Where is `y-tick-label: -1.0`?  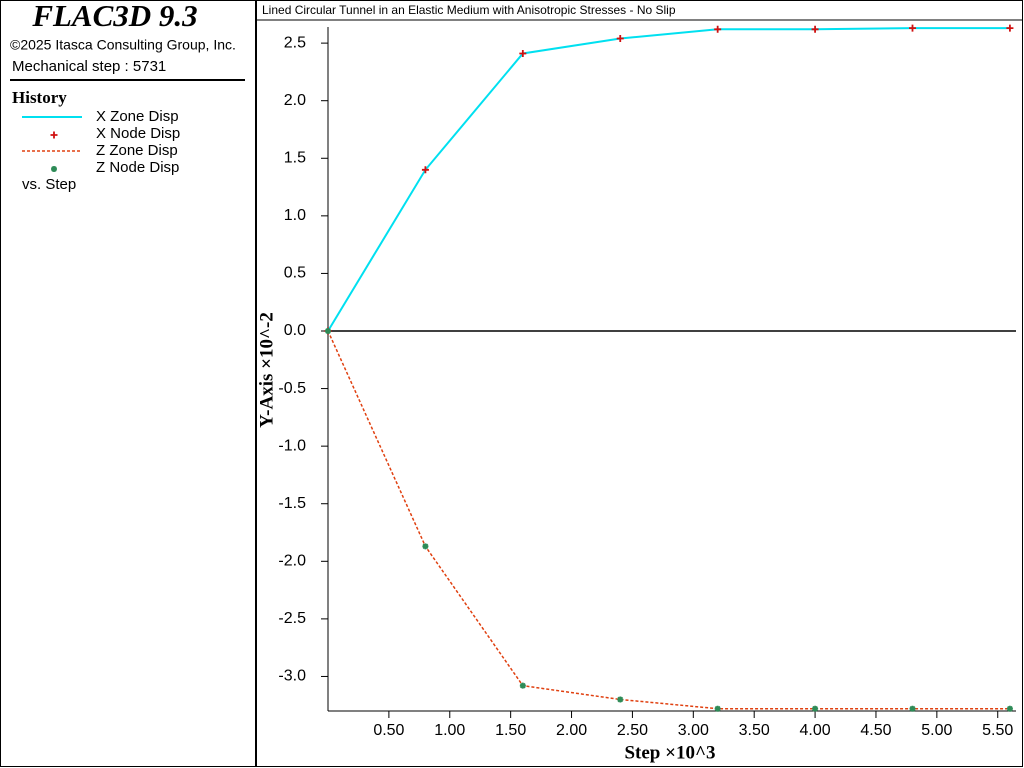
y-tick-label: -1.0 is located at coordinates (292, 445).